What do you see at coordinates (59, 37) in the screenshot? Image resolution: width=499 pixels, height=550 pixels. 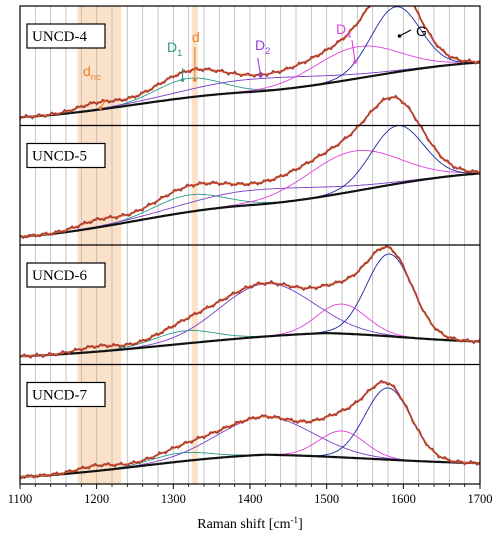 I see `panel-label: UNCD-4` at bounding box center [59, 37].